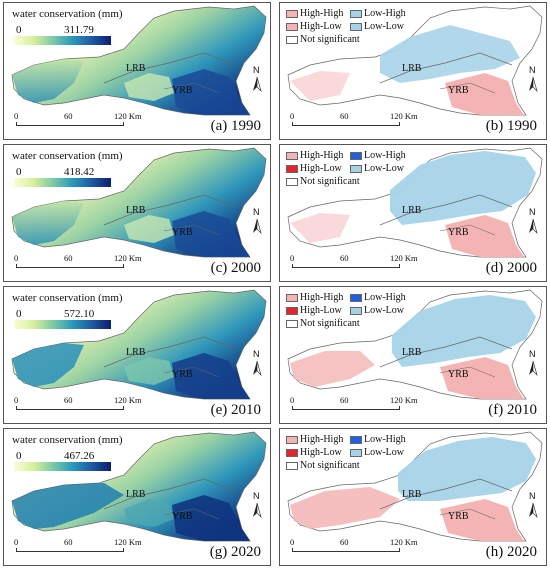  What do you see at coordinates (235, 268) in the screenshot?
I see `panel-label: (c) 2000` at bounding box center [235, 268].